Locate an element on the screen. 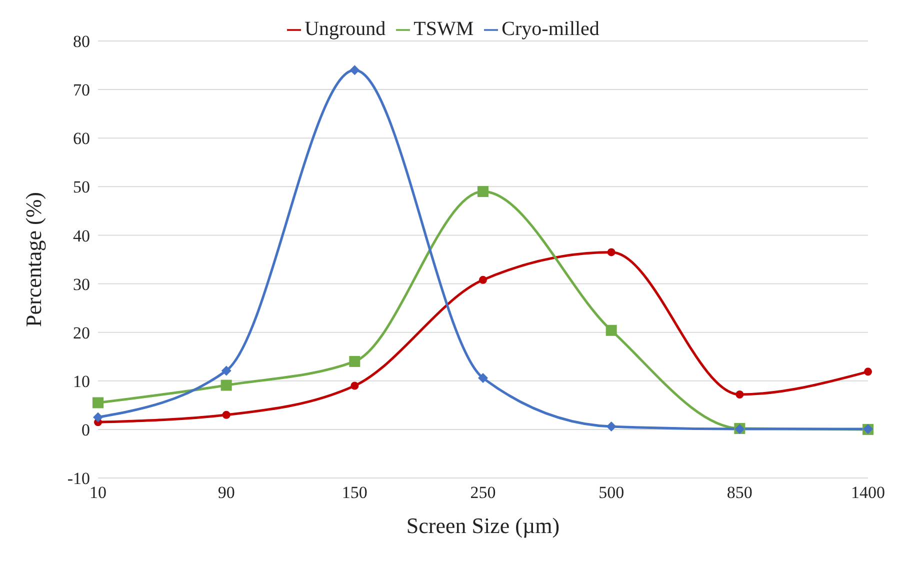 The image size is (920, 564). legend-label: TSWM is located at coordinates (444, 29).